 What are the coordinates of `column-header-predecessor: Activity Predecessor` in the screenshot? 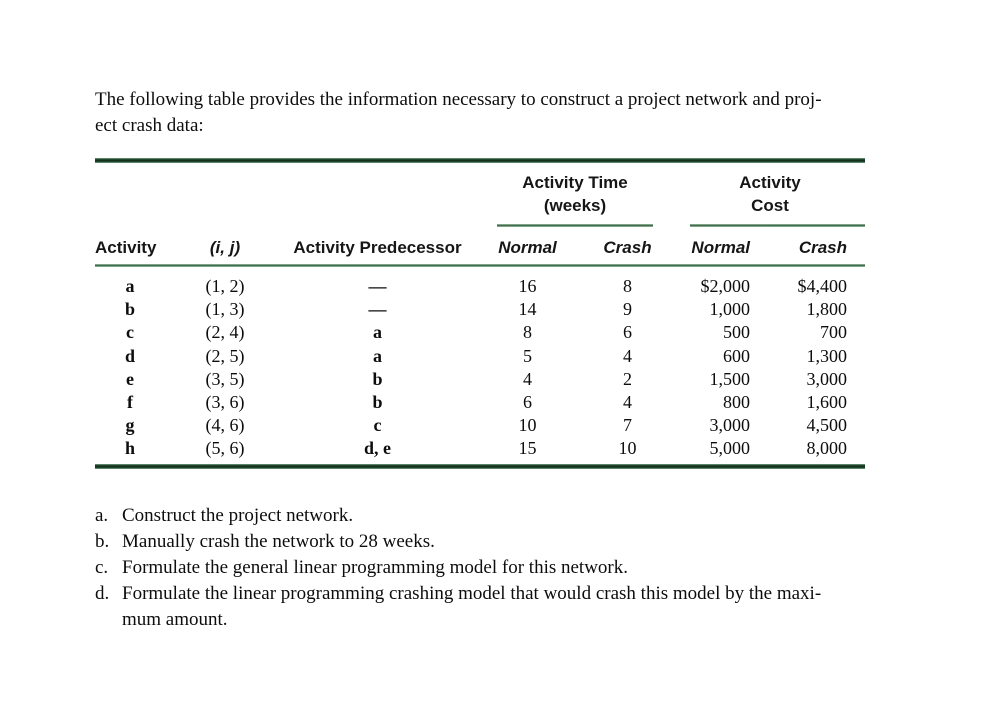 It's located at (377, 247).